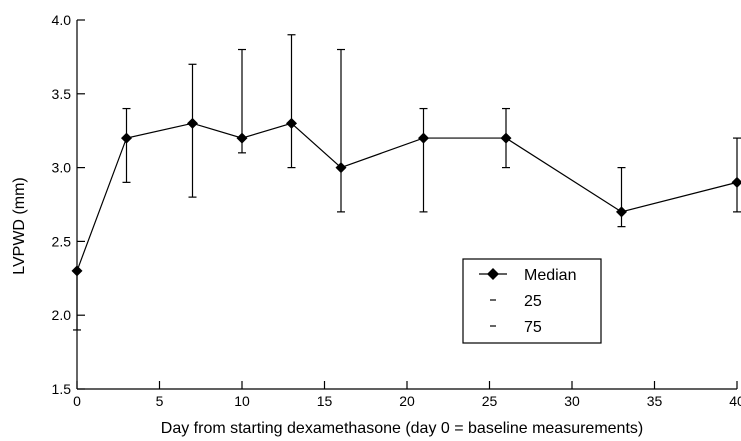 Image resolution: width=741 pixels, height=441 pixels. I want to click on x-tick-label: 30, so click(572, 401).